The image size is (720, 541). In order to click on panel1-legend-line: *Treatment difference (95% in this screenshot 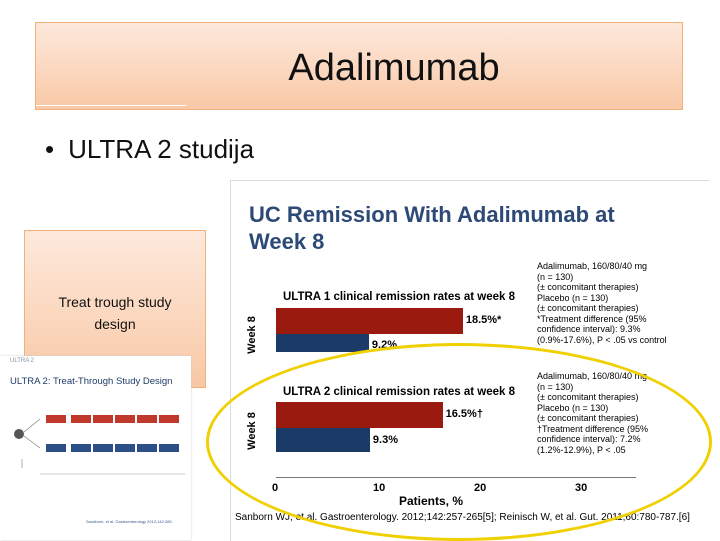, I will do `click(592, 318)`.